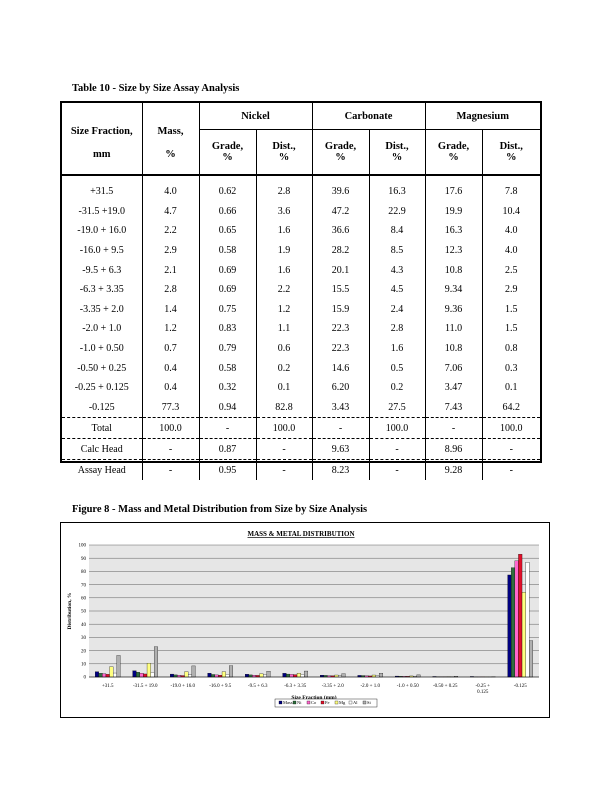  I want to click on value-cell: 2.2, so click(284, 289).